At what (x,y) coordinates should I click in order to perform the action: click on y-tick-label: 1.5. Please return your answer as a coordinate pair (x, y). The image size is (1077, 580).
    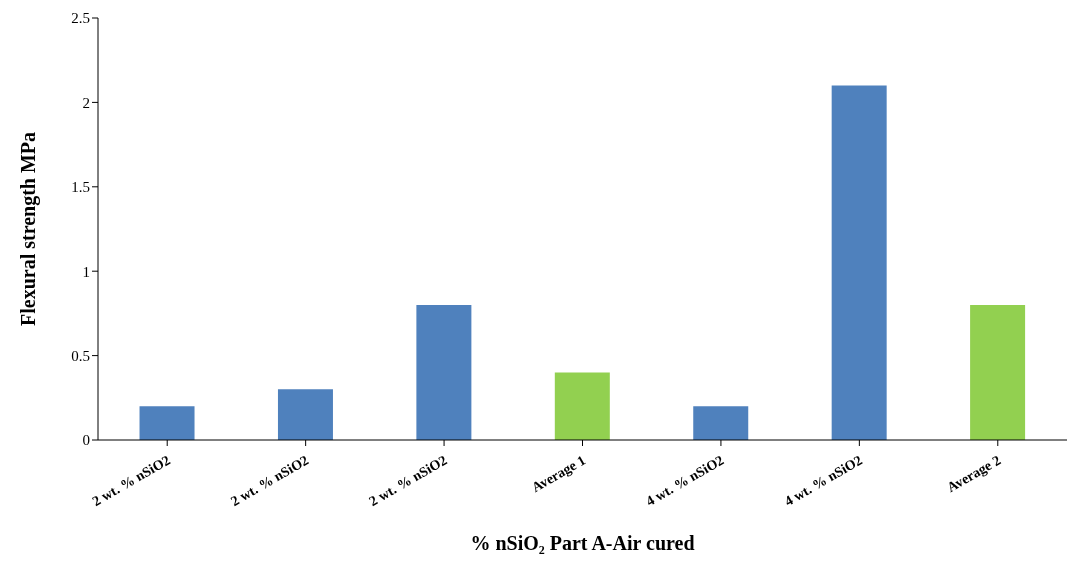
    Looking at the image, I should click on (80, 187).